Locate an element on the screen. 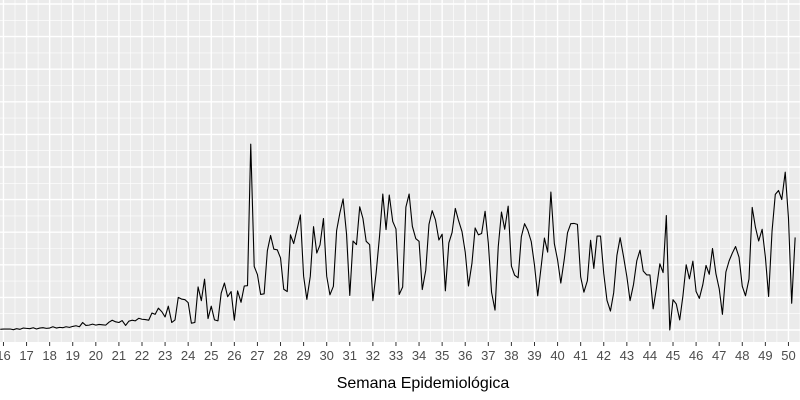  x-tick-label: 38 is located at coordinates (511, 355).